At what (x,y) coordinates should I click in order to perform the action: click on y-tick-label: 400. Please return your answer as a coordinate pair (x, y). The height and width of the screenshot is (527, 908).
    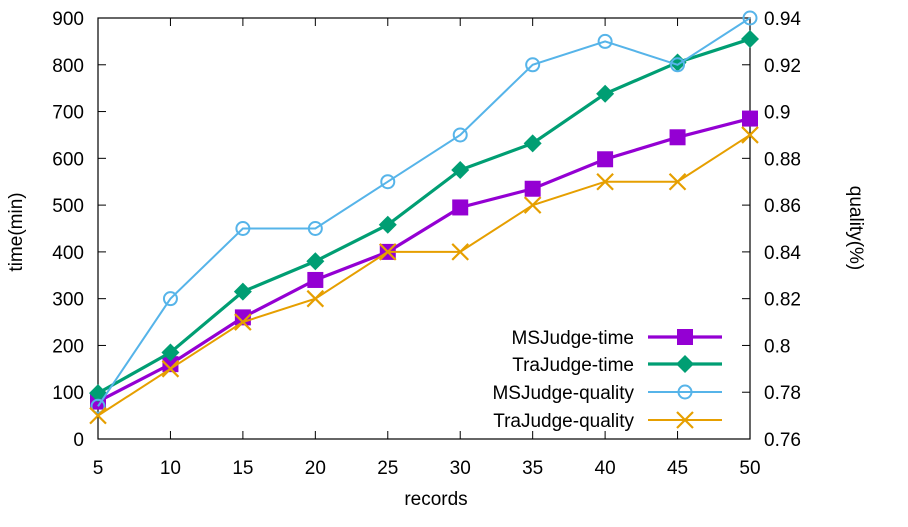
    Looking at the image, I should click on (68, 253).